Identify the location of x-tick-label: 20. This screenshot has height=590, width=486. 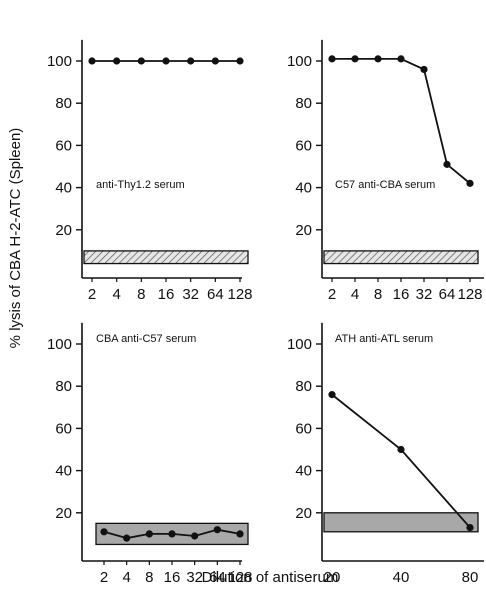
(332, 577).